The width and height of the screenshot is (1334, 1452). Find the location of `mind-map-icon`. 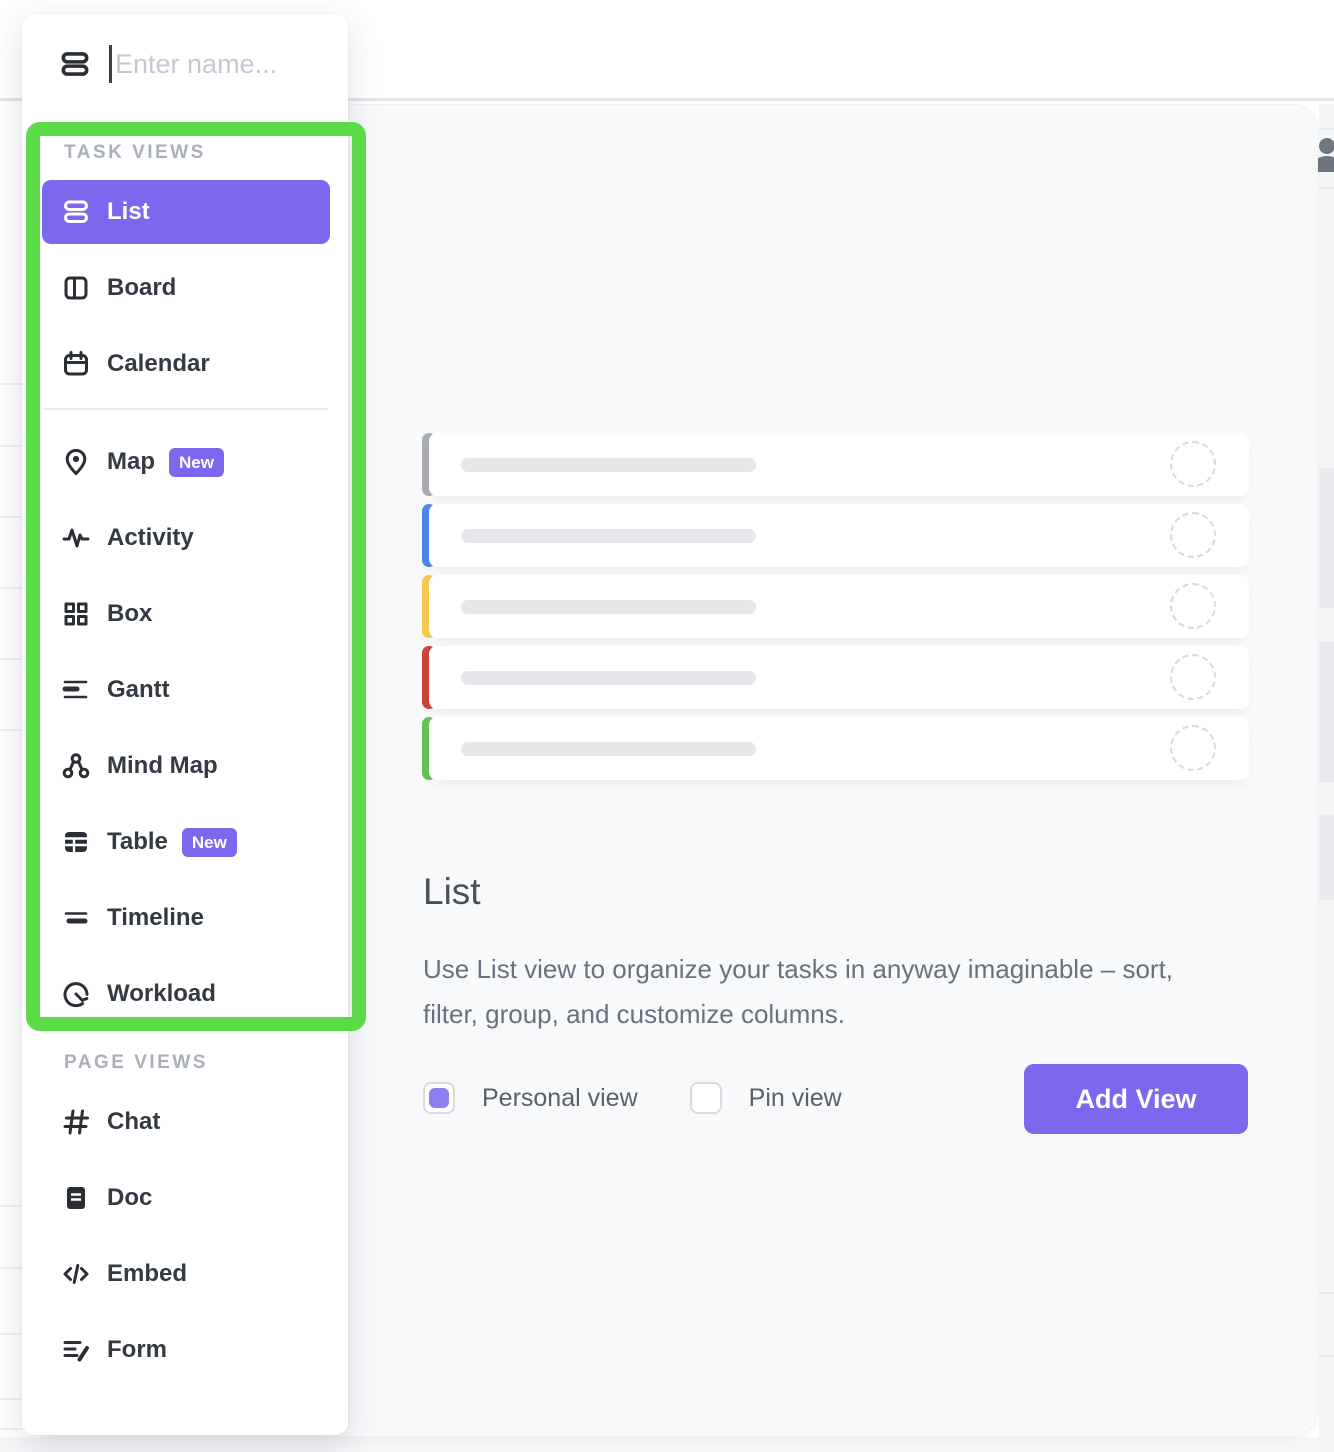

mind-map-icon is located at coordinates (76, 766).